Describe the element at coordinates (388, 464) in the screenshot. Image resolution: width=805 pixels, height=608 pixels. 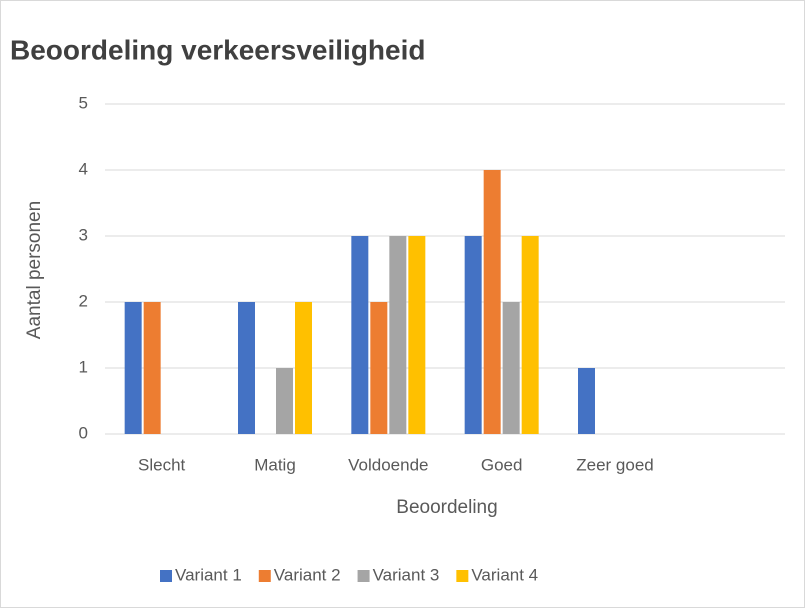
I see `x-tick-label: Voldoende` at that location.